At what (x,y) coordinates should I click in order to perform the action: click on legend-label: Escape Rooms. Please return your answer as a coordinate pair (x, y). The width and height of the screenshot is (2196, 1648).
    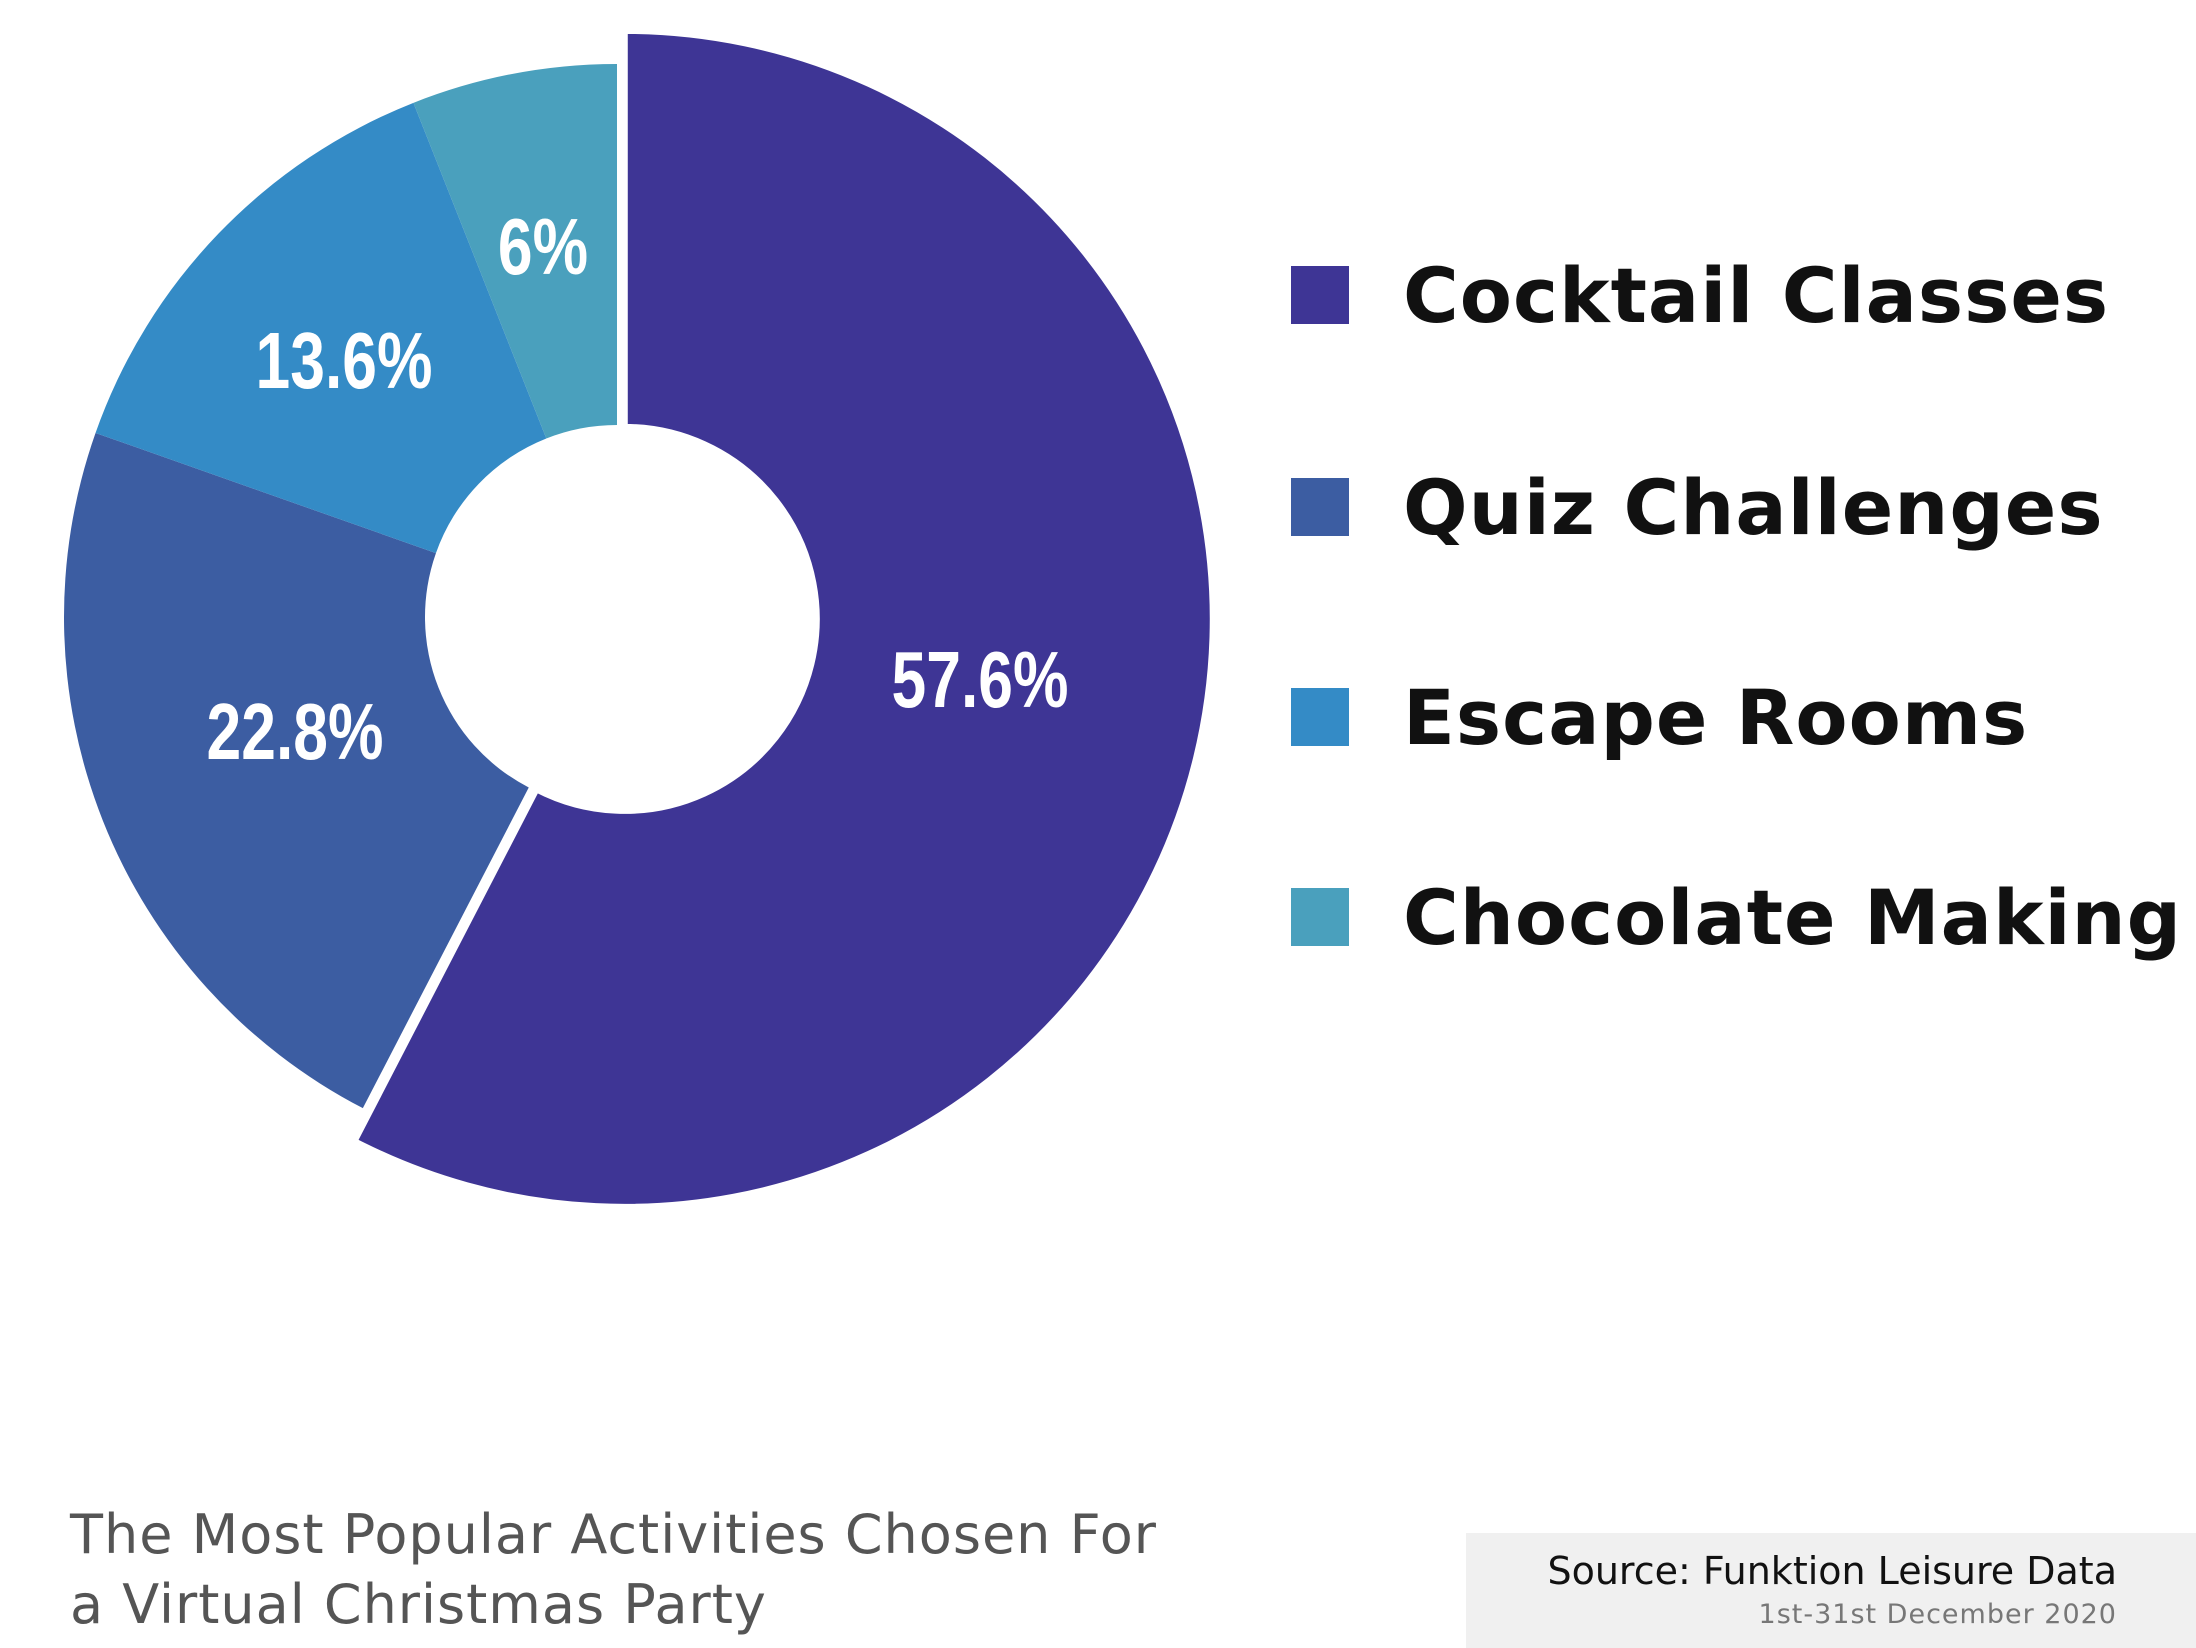
    Looking at the image, I should click on (1716, 717).